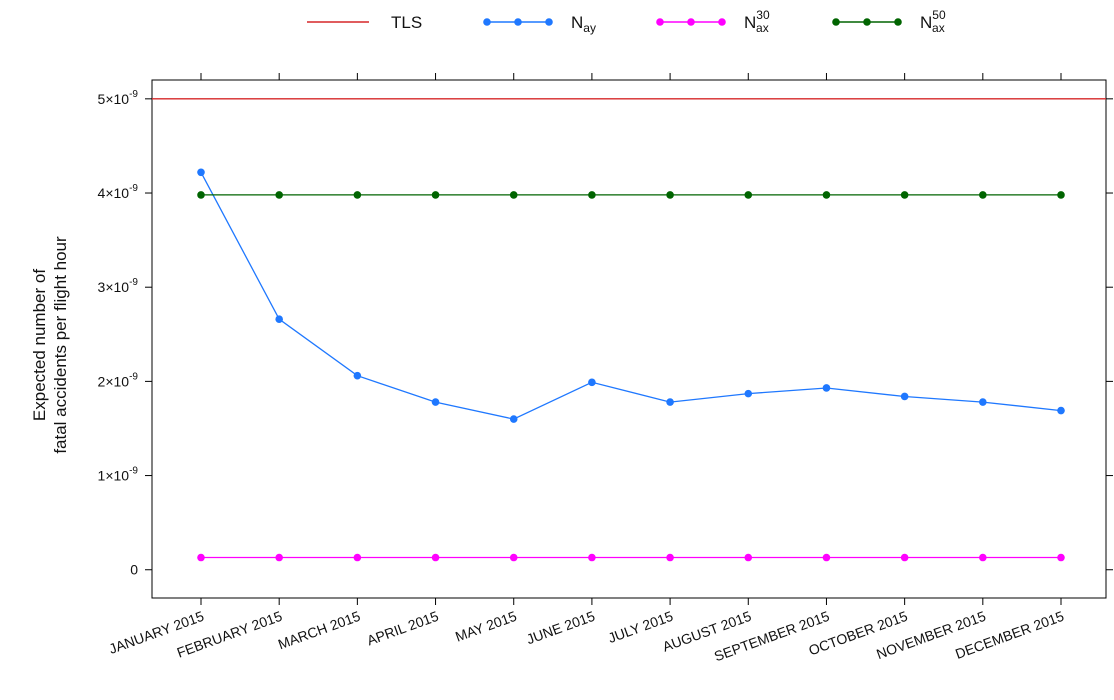  Describe the element at coordinates (583, 24) in the screenshot. I see `legend-label-n-ay: Nay` at that location.